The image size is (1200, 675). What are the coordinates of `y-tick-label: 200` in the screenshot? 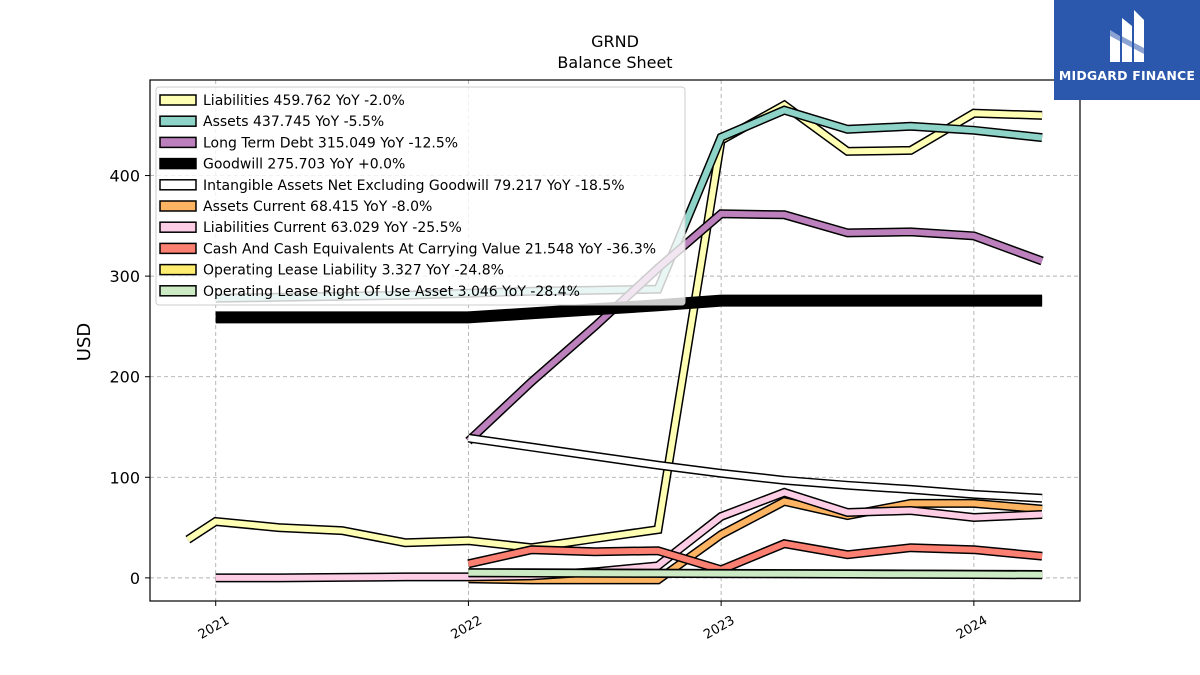 It's located at (124, 377).